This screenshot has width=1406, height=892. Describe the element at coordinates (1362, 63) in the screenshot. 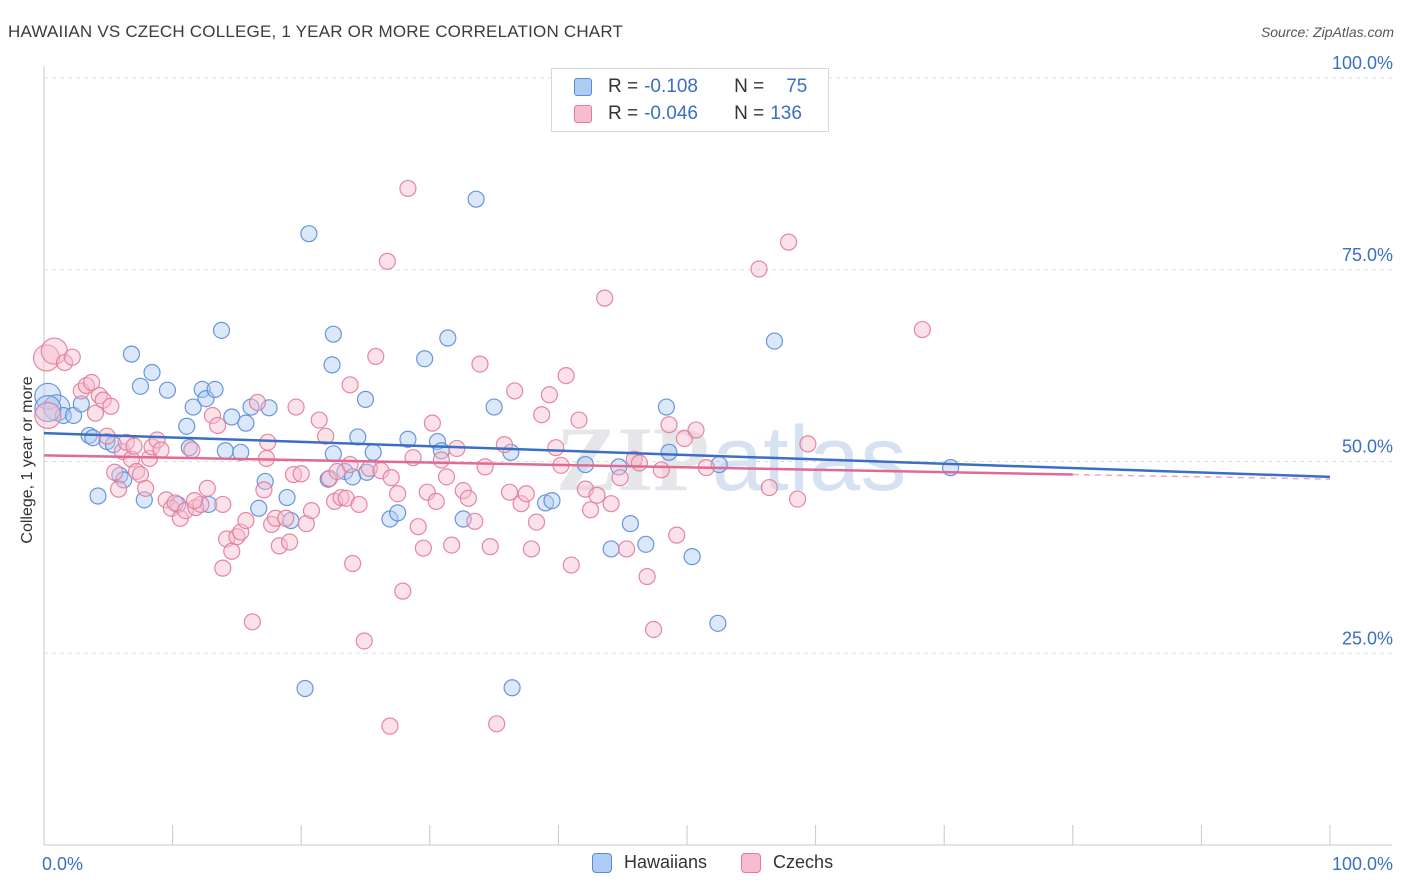

I see `y-tick-label: 100.0%` at that location.